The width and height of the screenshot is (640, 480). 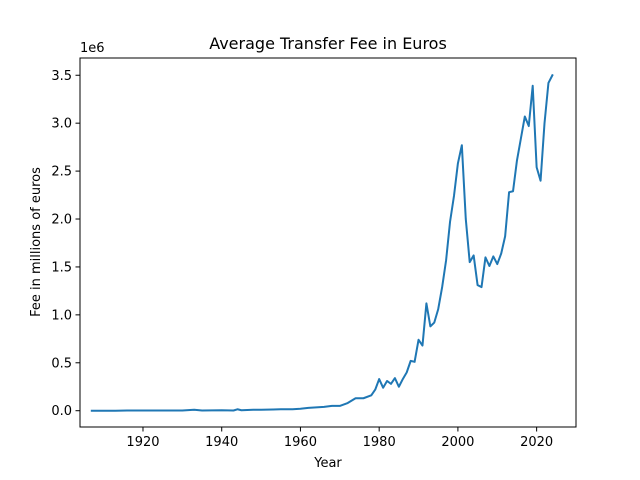 What do you see at coordinates (61, 363) in the screenshot?
I see `y-tick-label: 0.5` at bounding box center [61, 363].